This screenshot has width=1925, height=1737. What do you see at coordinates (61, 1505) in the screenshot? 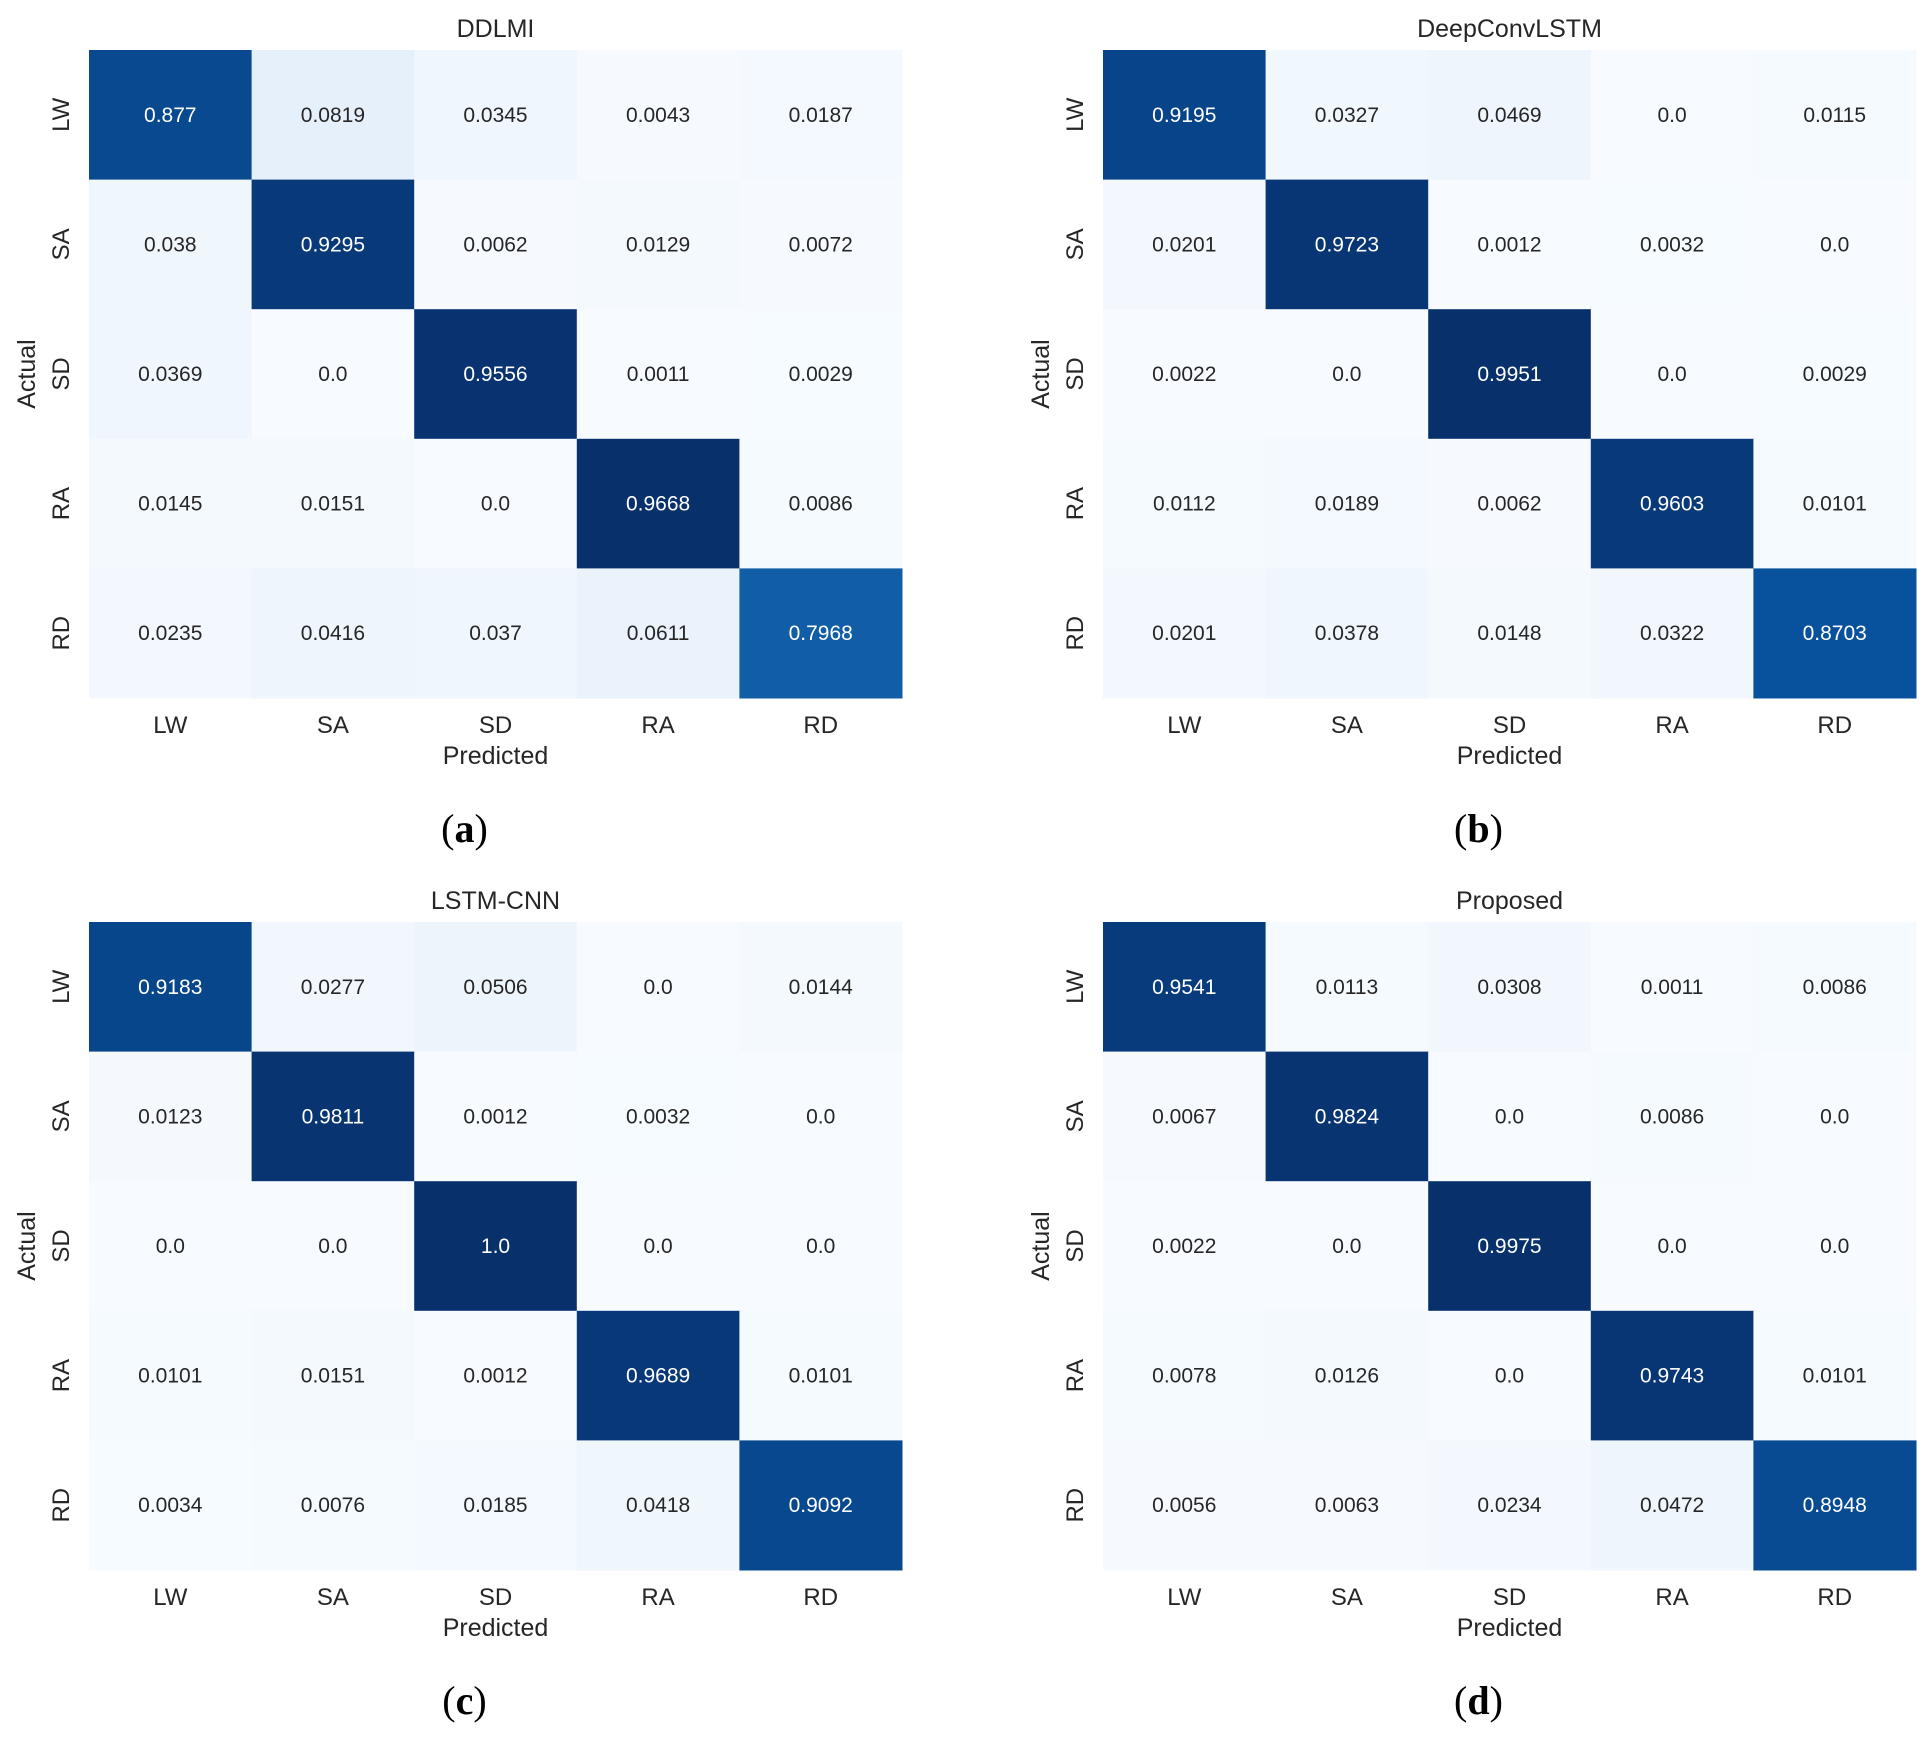
I see `y-tick-label: RD` at bounding box center [61, 1505].